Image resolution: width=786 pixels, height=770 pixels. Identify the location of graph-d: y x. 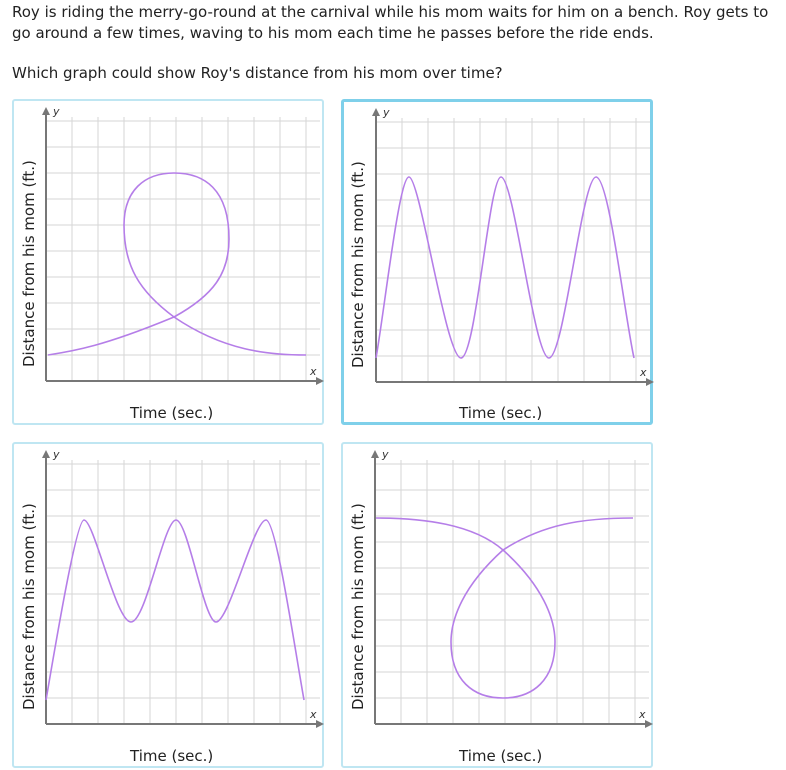
(512, 588).